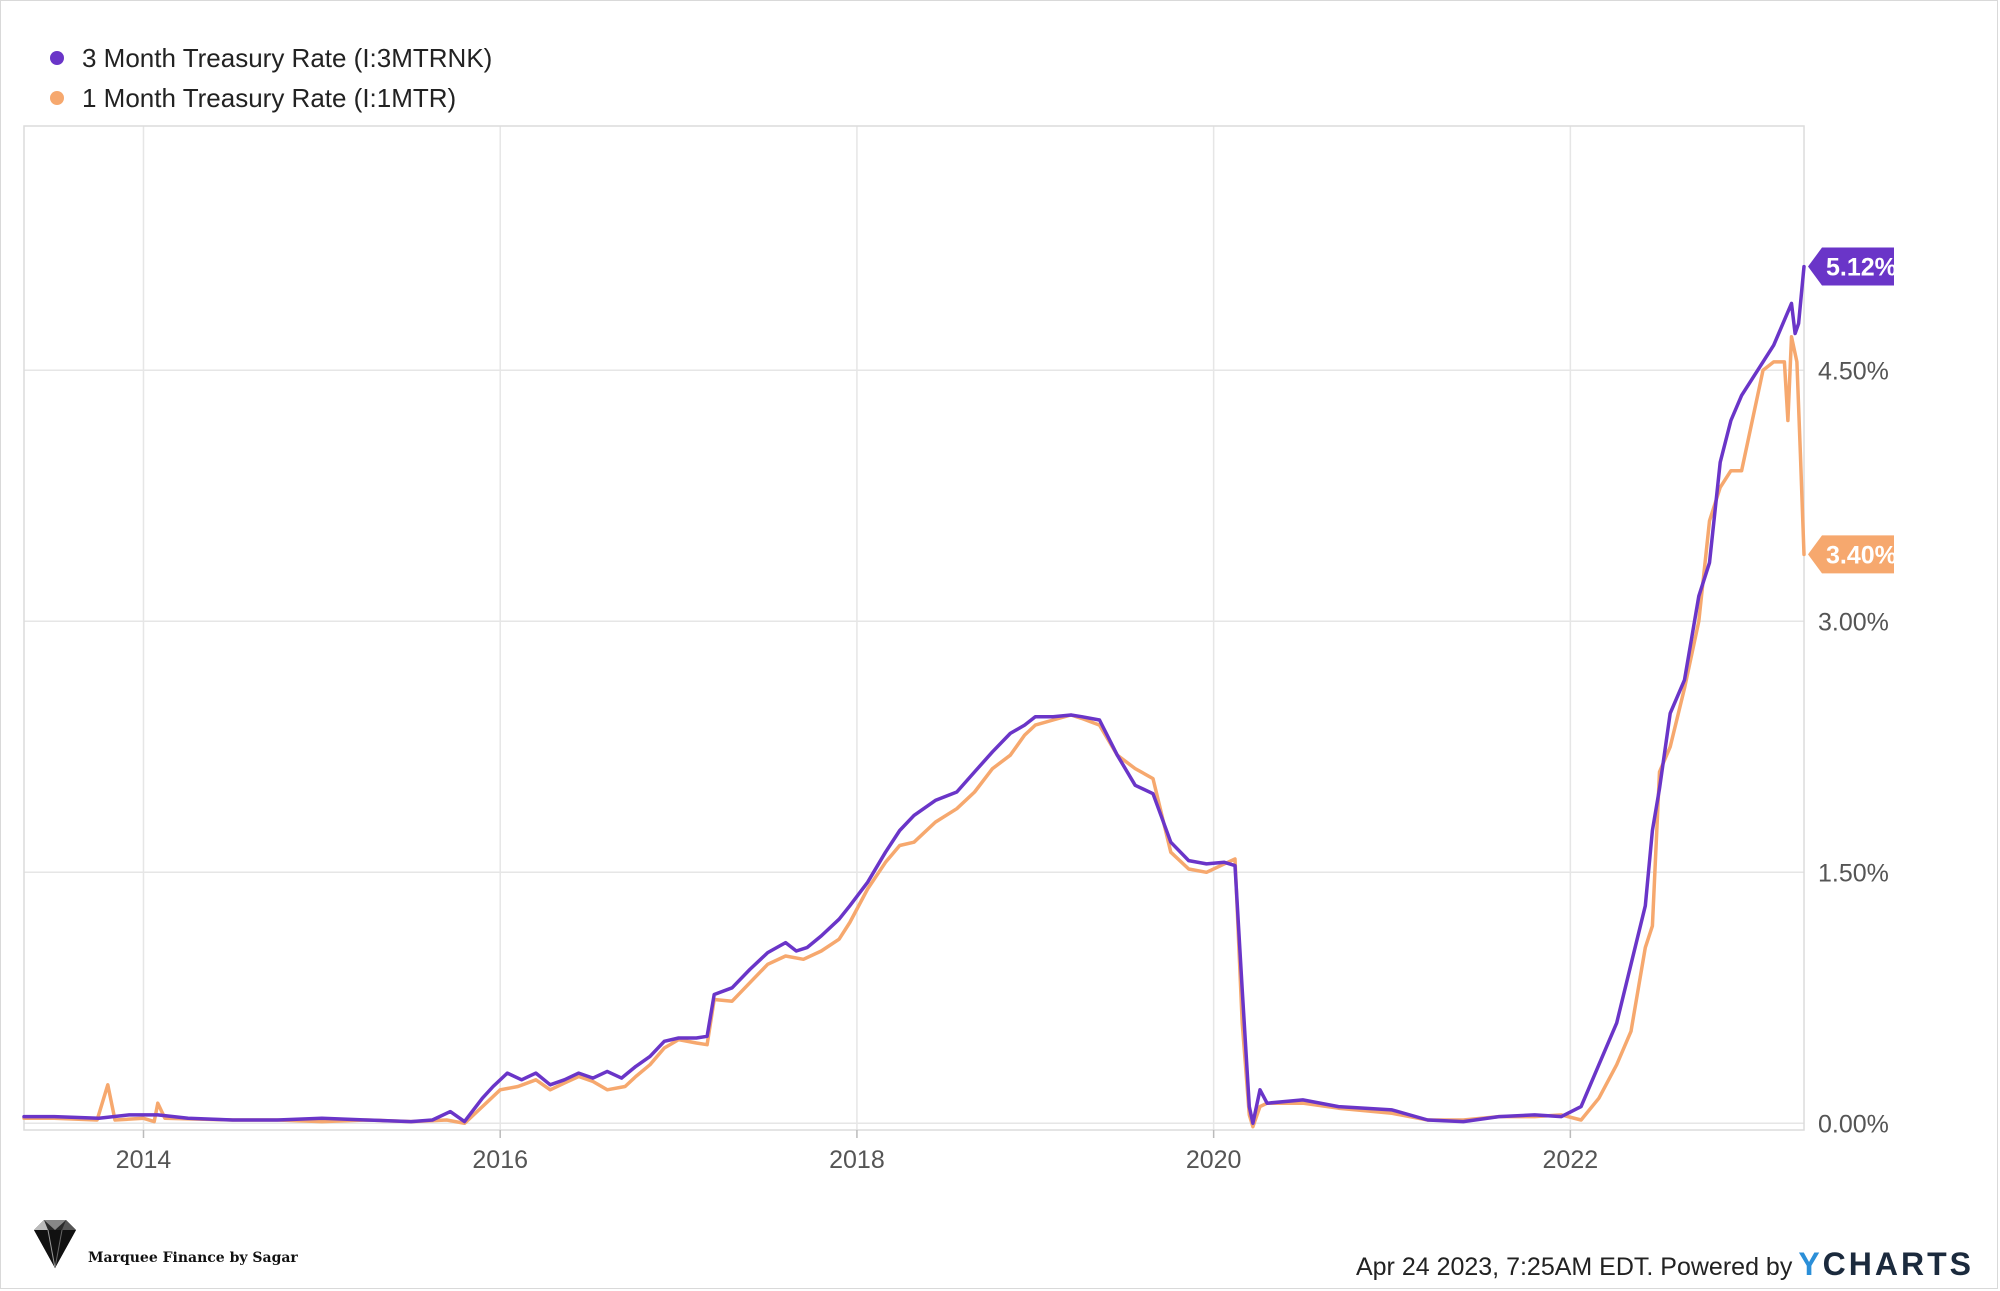 This screenshot has height=1291, width=2000. I want to click on x-tick-label-2022: 2022, so click(1571, 1160).